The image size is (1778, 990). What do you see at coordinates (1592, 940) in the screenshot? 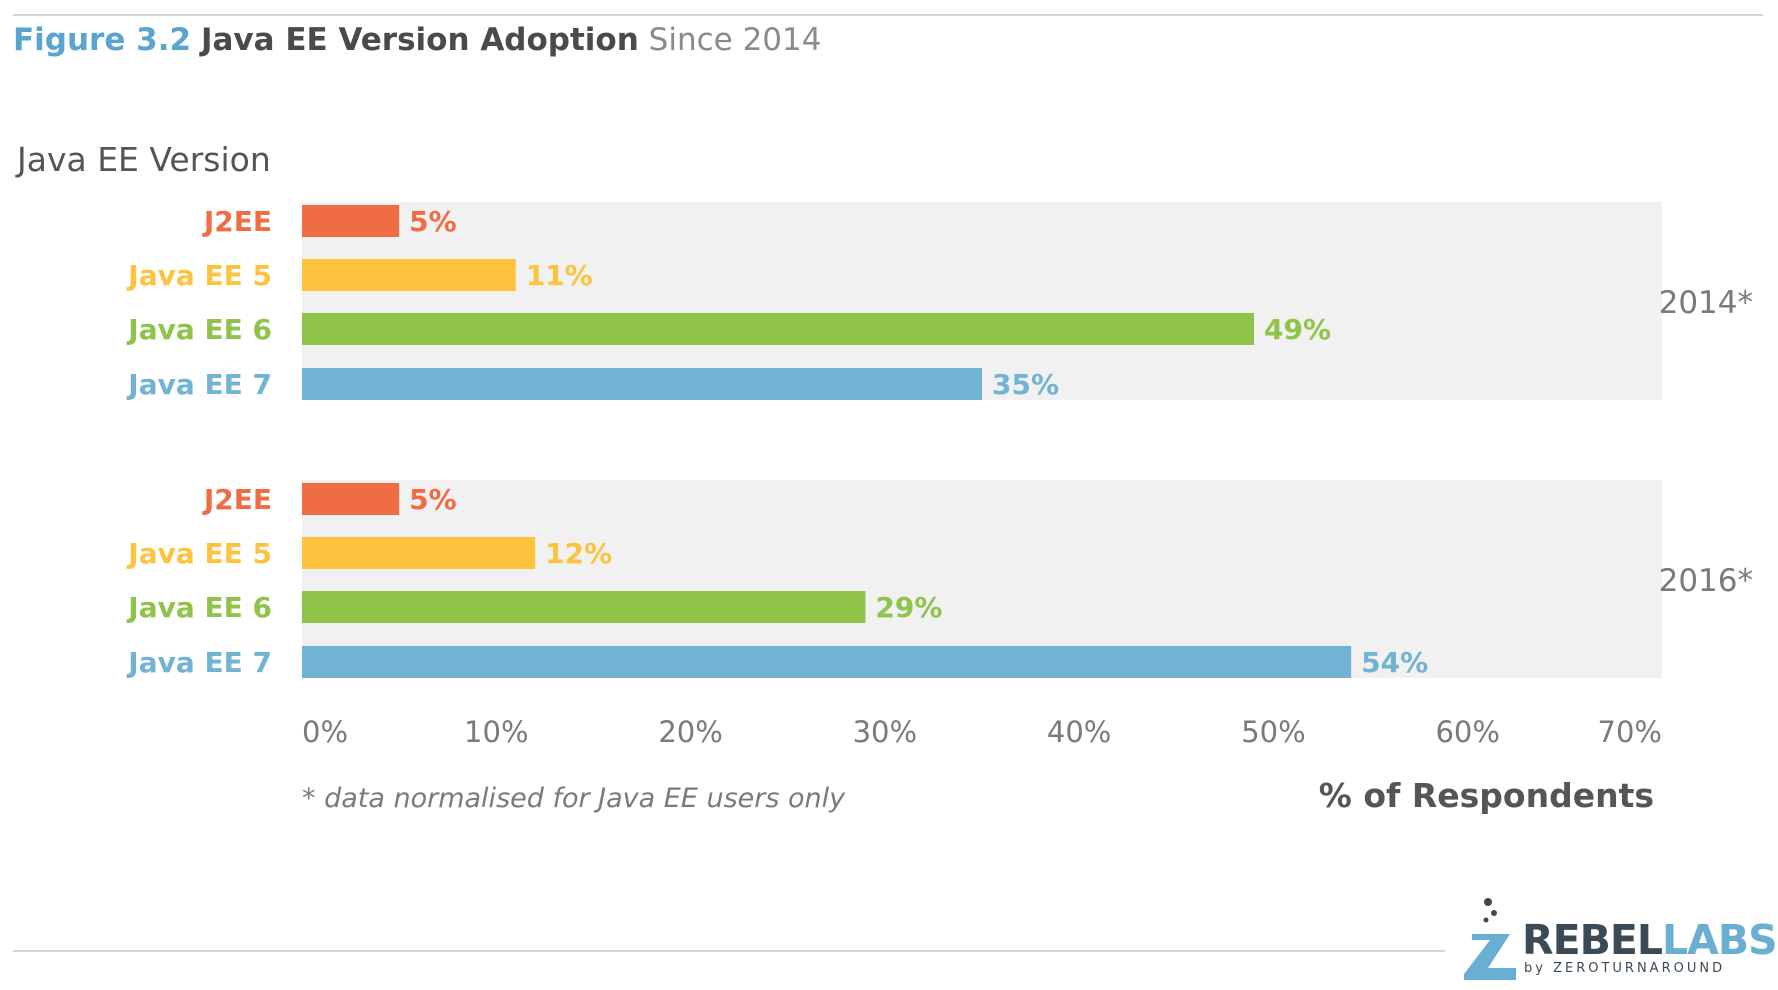
I see `logo-main: REBEL` at bounding box center [1592, 940].